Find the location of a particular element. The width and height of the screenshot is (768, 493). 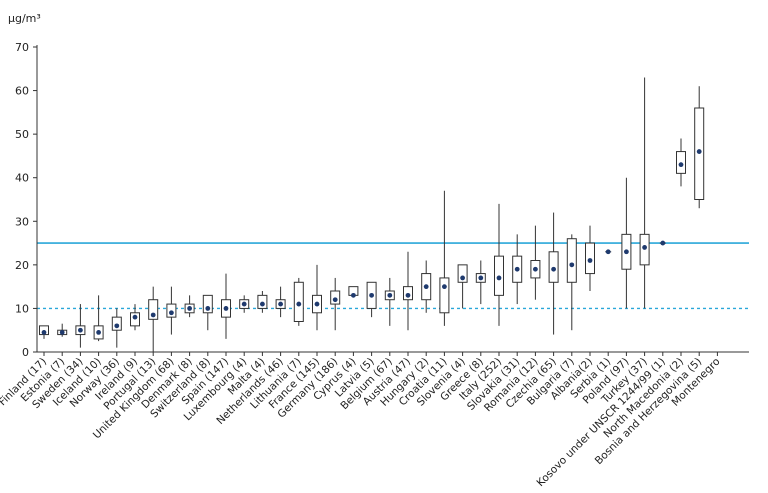

y-tick-label: 40 is located at coordinates (22, 178).